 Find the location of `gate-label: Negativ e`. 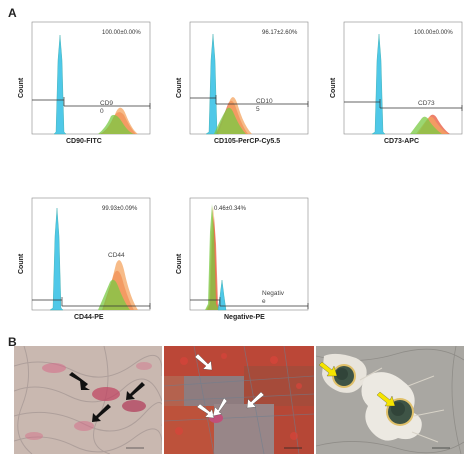

gate-label: Negativ e is located at coordinates (273, 298).